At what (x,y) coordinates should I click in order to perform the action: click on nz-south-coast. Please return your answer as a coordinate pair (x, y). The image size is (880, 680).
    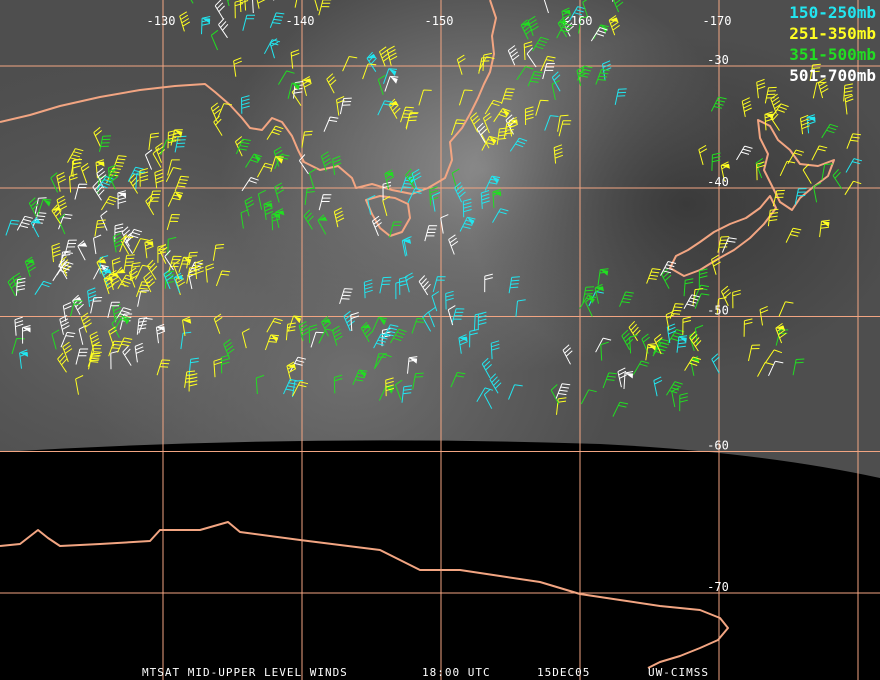
    Looking at the image, I should click on (723, 236).